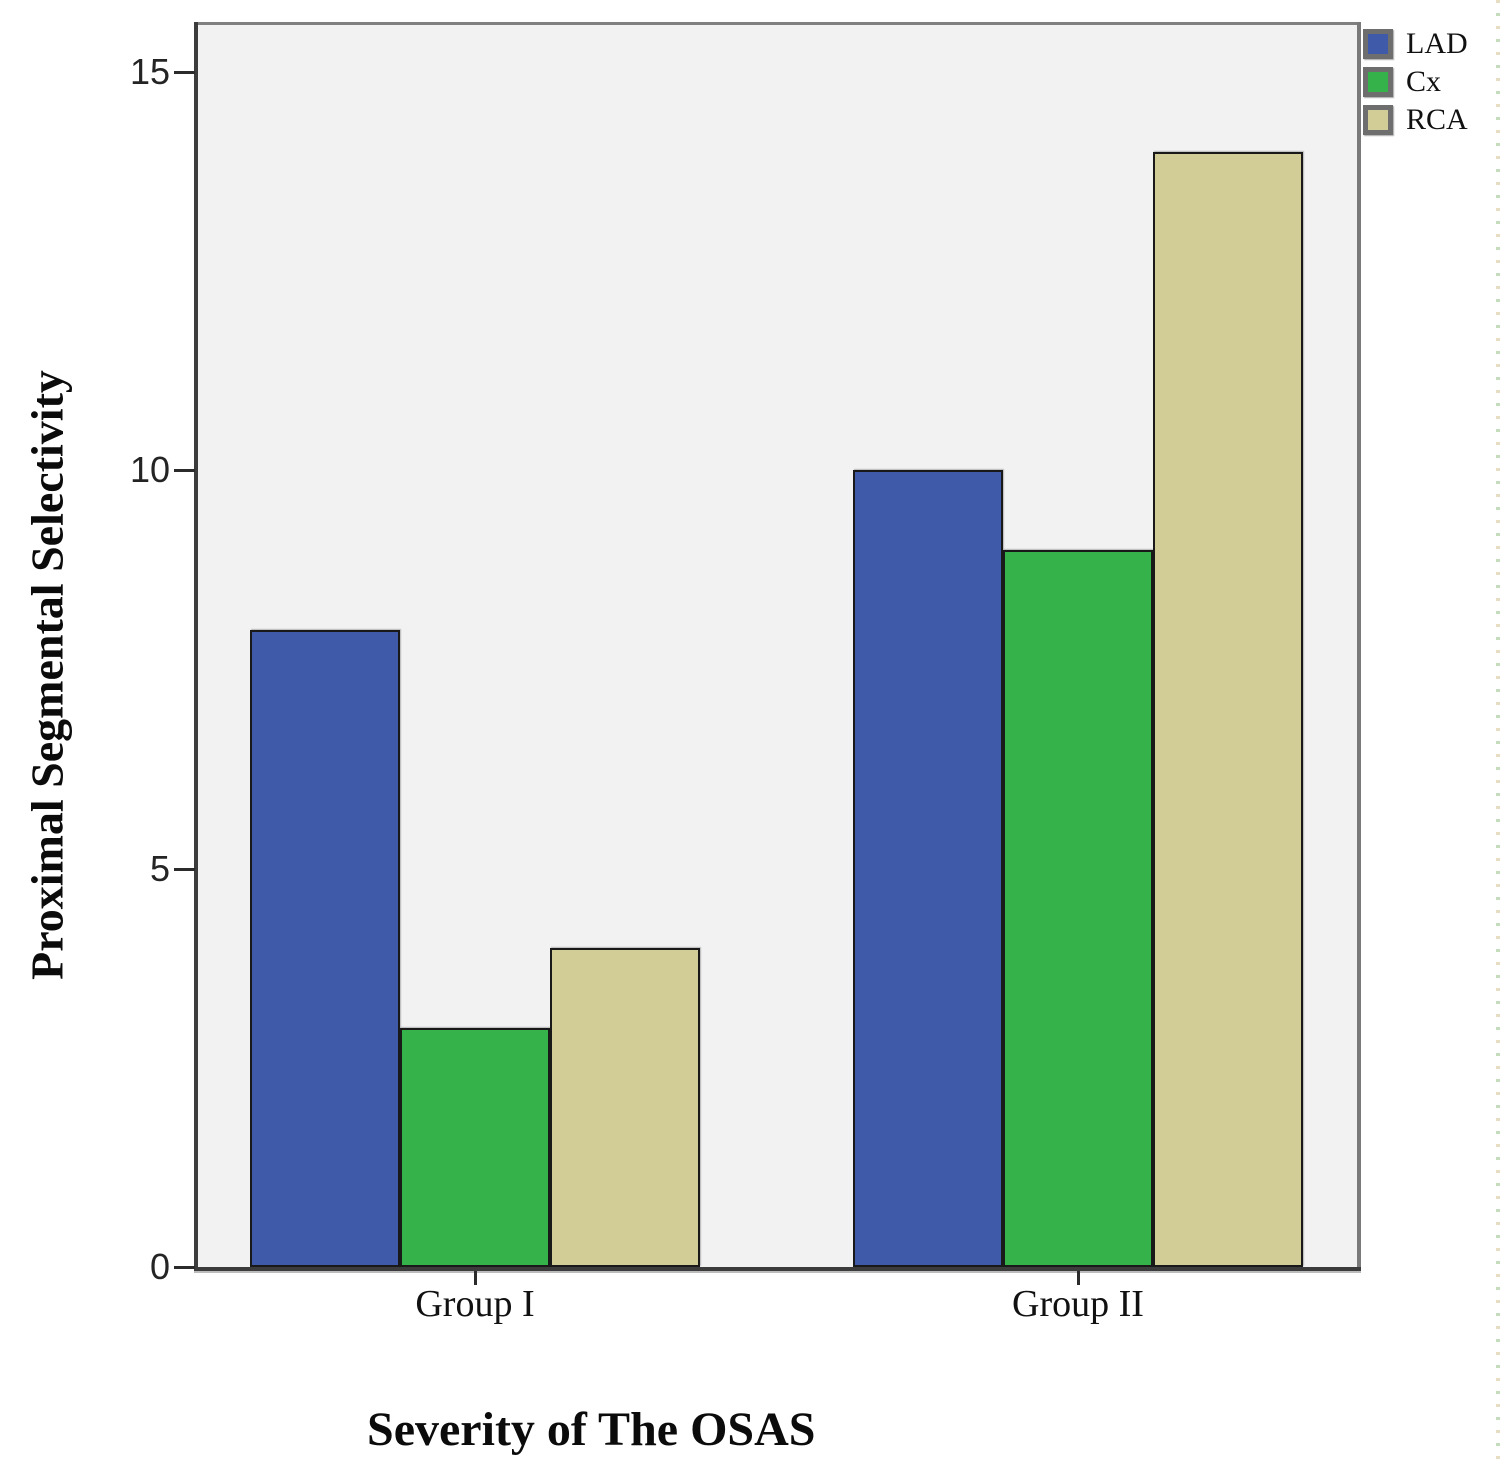 The image size is (1500, 1469). What do you see at coordinates (777, 1269) in the screenshot?
I see `x-axis-line` at bounding box center [777, 1269].